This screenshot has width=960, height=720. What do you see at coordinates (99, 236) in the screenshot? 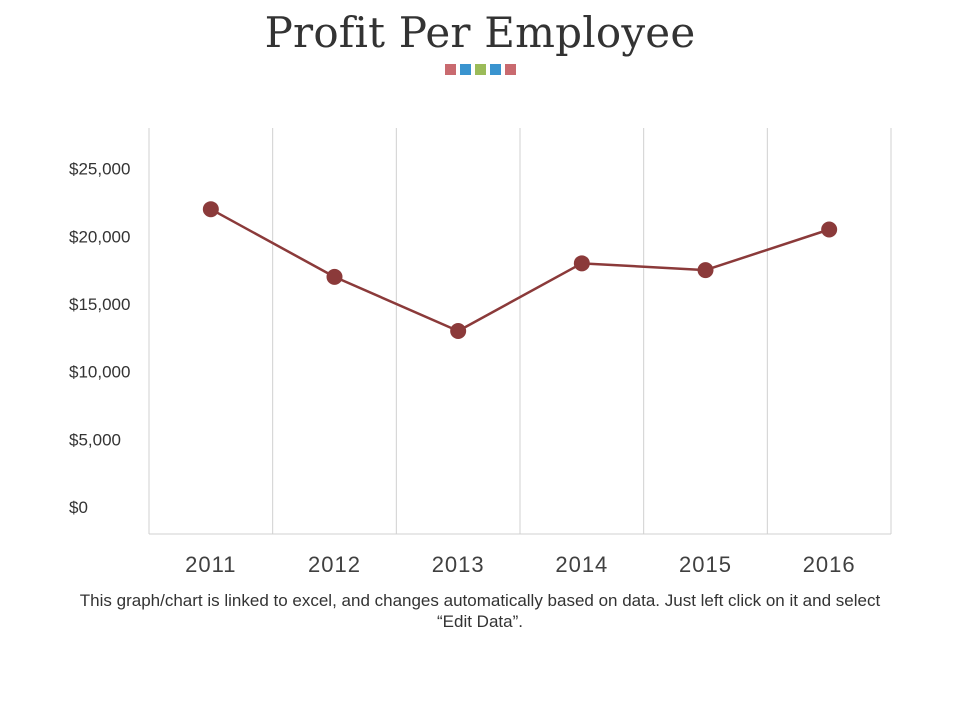
I see `y-tick-label: $20,000` at bounding box center [99, 236].